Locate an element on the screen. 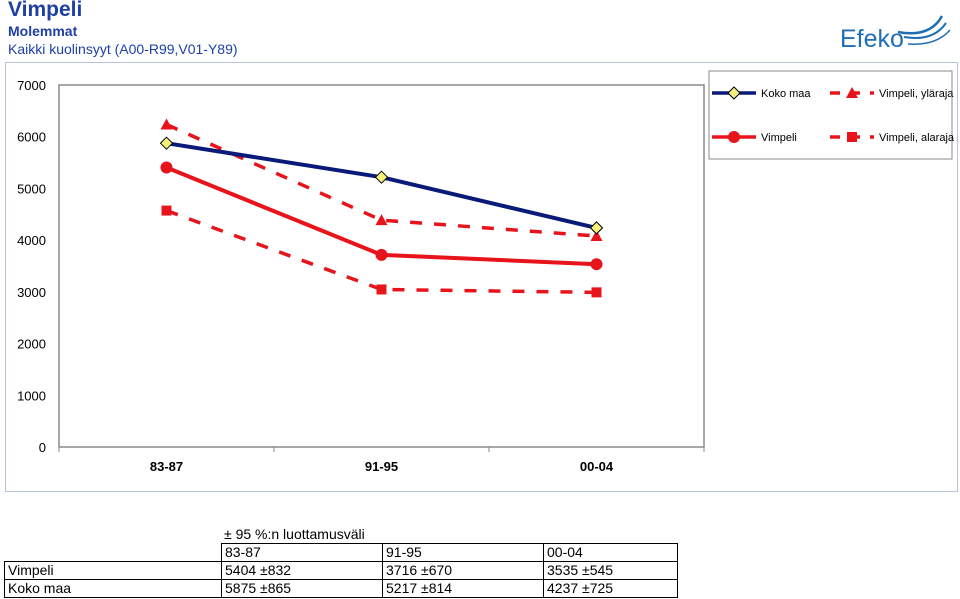  series-line is located at coordinates (381, 251).